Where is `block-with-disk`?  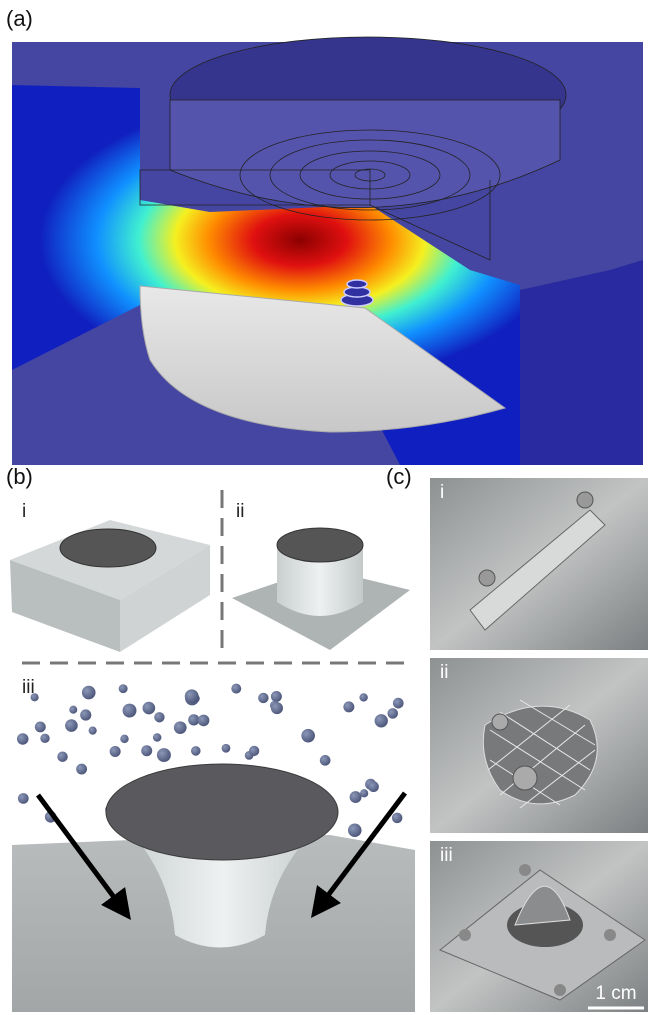 block-with-disk is located at coordinates (110, 586).